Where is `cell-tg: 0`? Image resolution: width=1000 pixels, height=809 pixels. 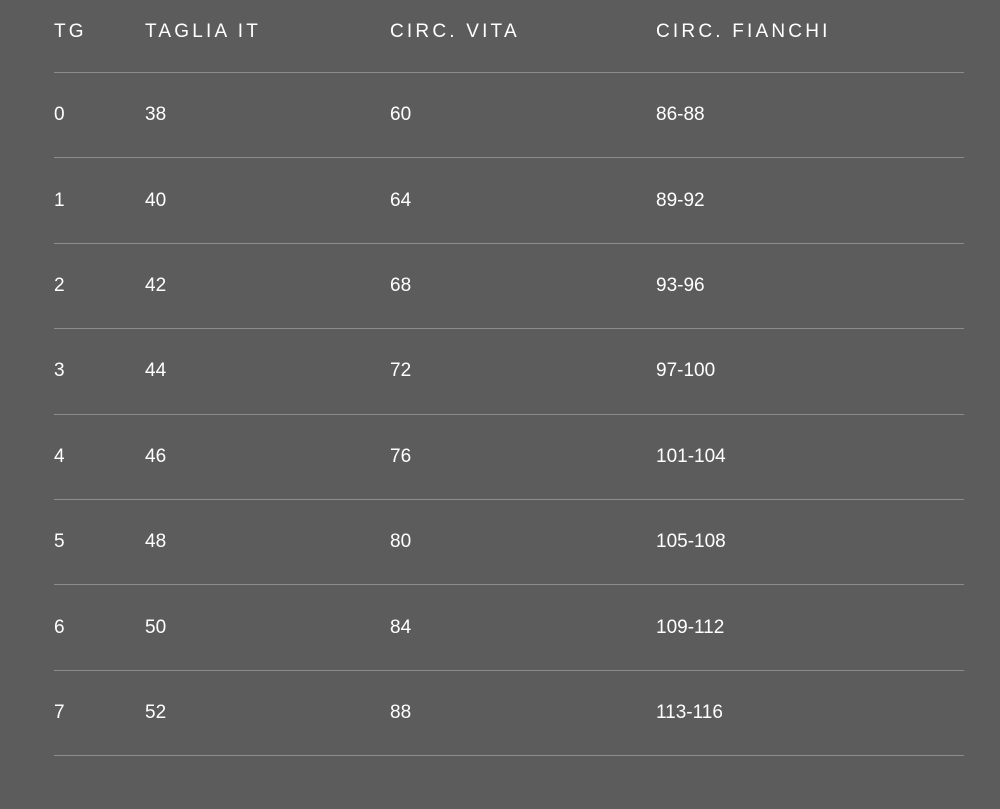
cell-tg: 0 is located at coordinates (59, 115).